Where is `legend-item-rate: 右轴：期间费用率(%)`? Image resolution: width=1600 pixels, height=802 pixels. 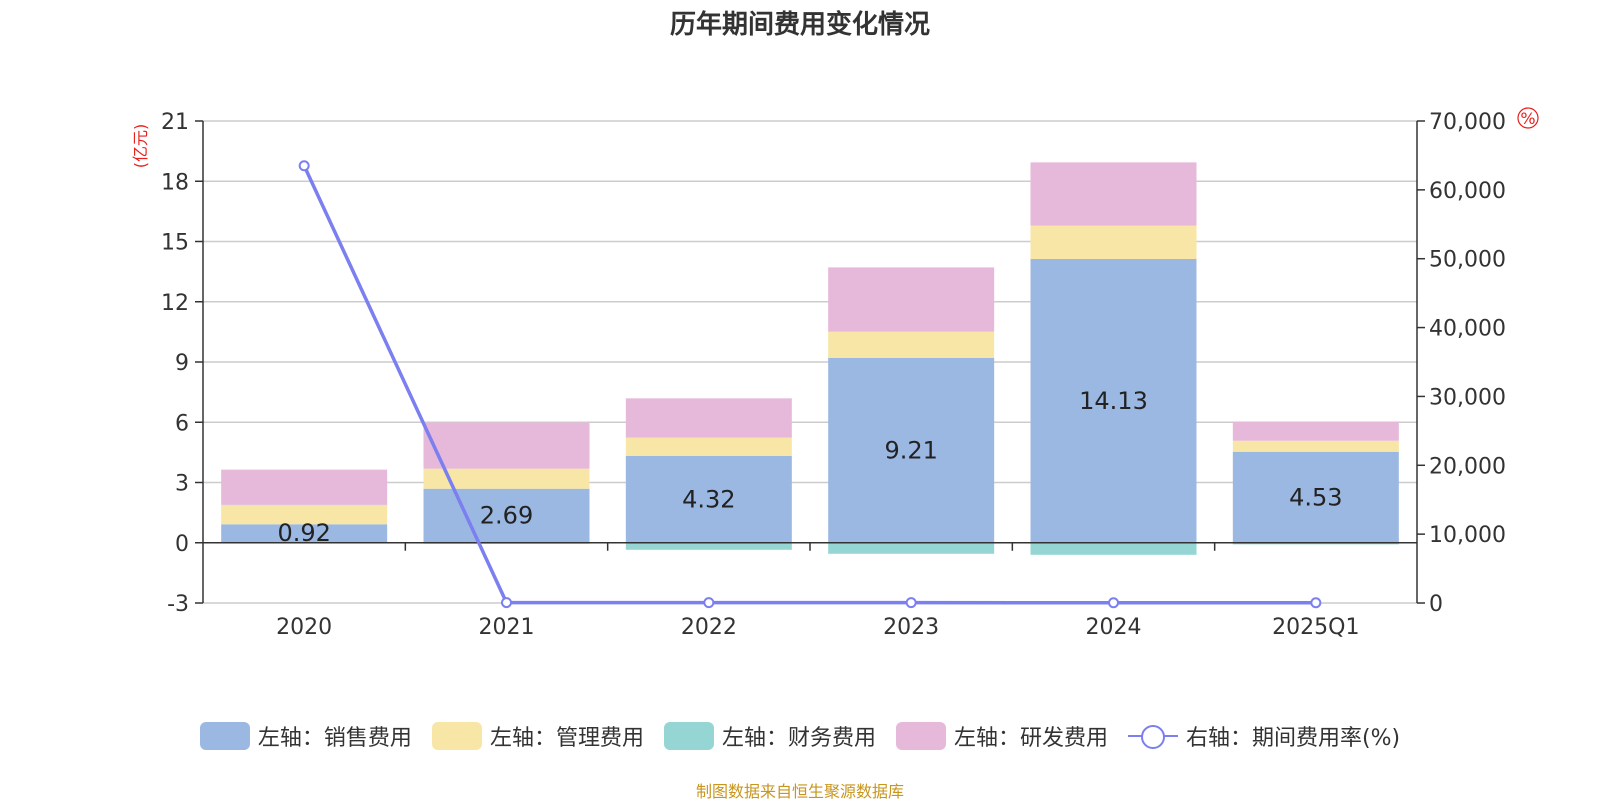
legend-item-rate: 右轴：期间费用率(%) is located at coordinates (1264, 736).